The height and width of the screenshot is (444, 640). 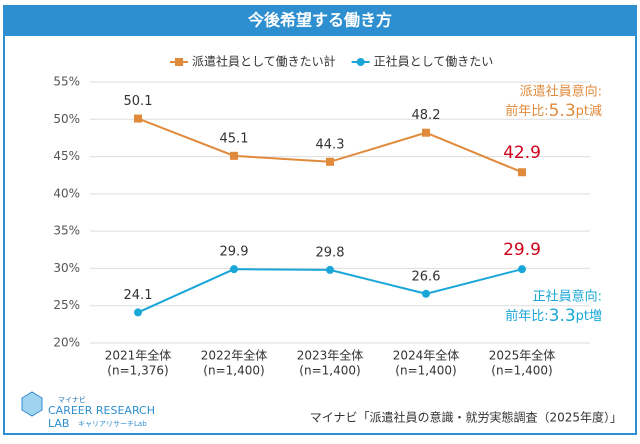 What do you see at coordinates (112, 424) in the screenshot?
I see `logo-sub: キャリアリサーチLab` at bounding box center [112, 424].